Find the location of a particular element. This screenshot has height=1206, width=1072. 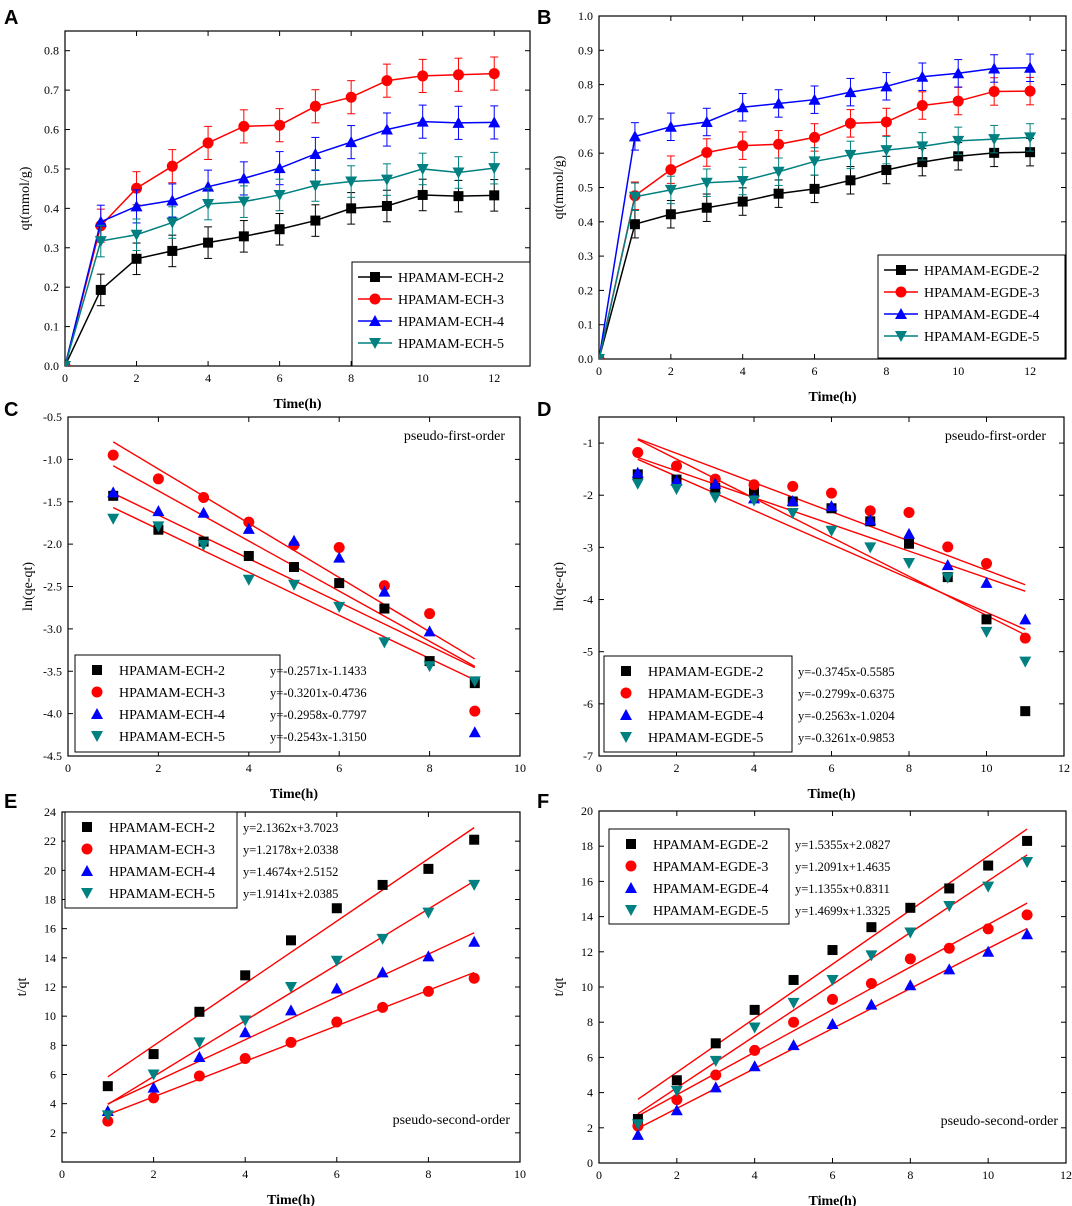

y-tick-label: 18 is located at coordinates (587, 846).